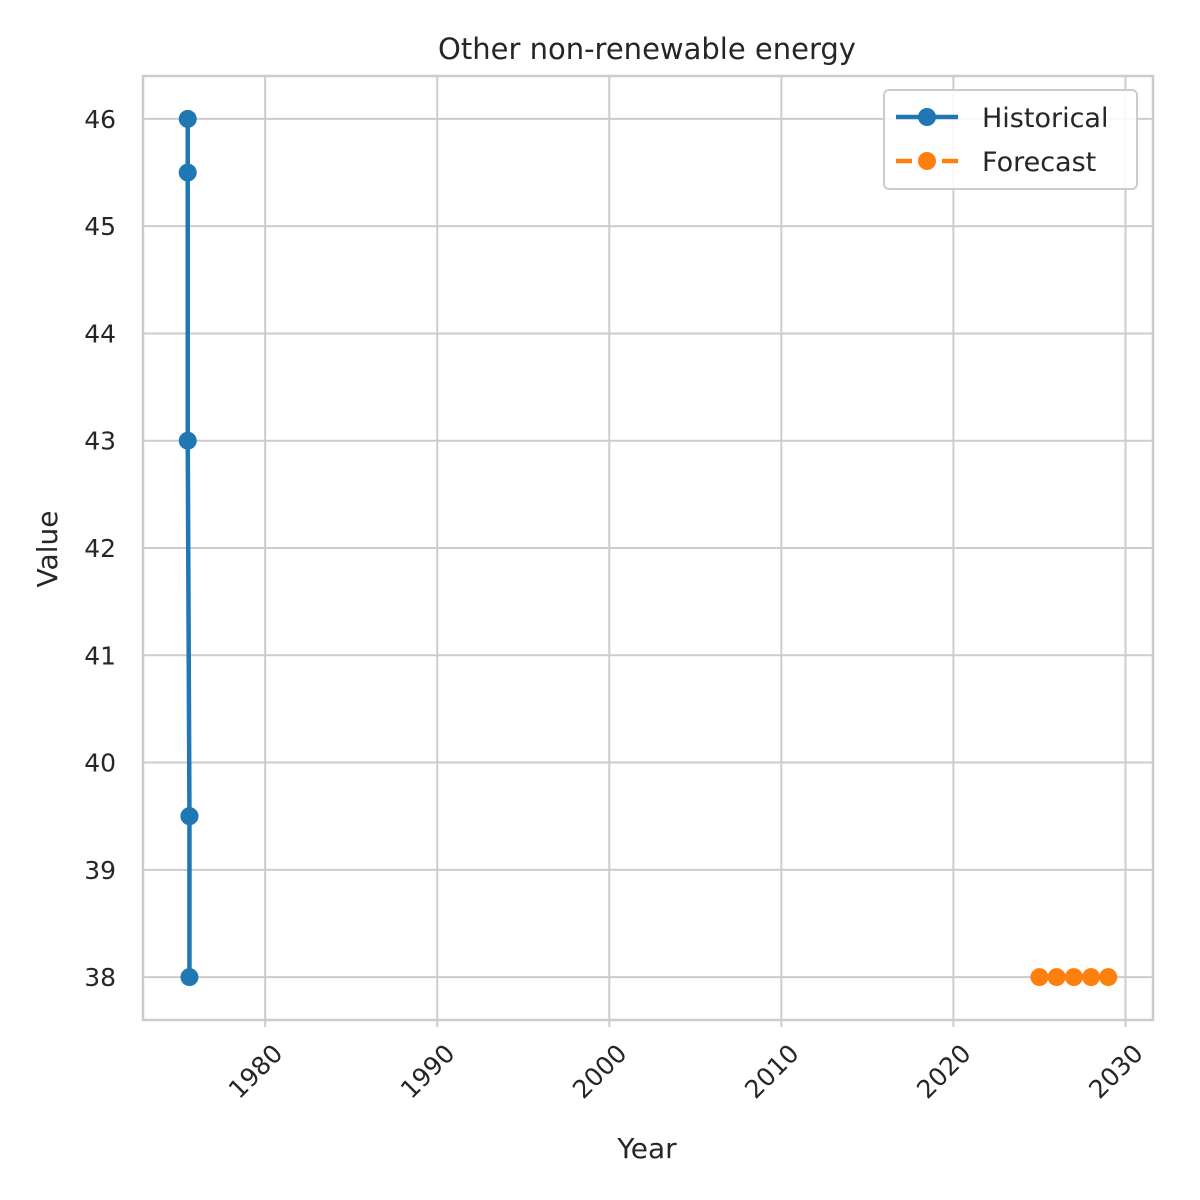 This screenshot has height=1200, width=1200. What do you see at coordinates (1045, 118) in the screenshot?
I see `legend-label-historical: Historical` at bounding box center [1045, 118].